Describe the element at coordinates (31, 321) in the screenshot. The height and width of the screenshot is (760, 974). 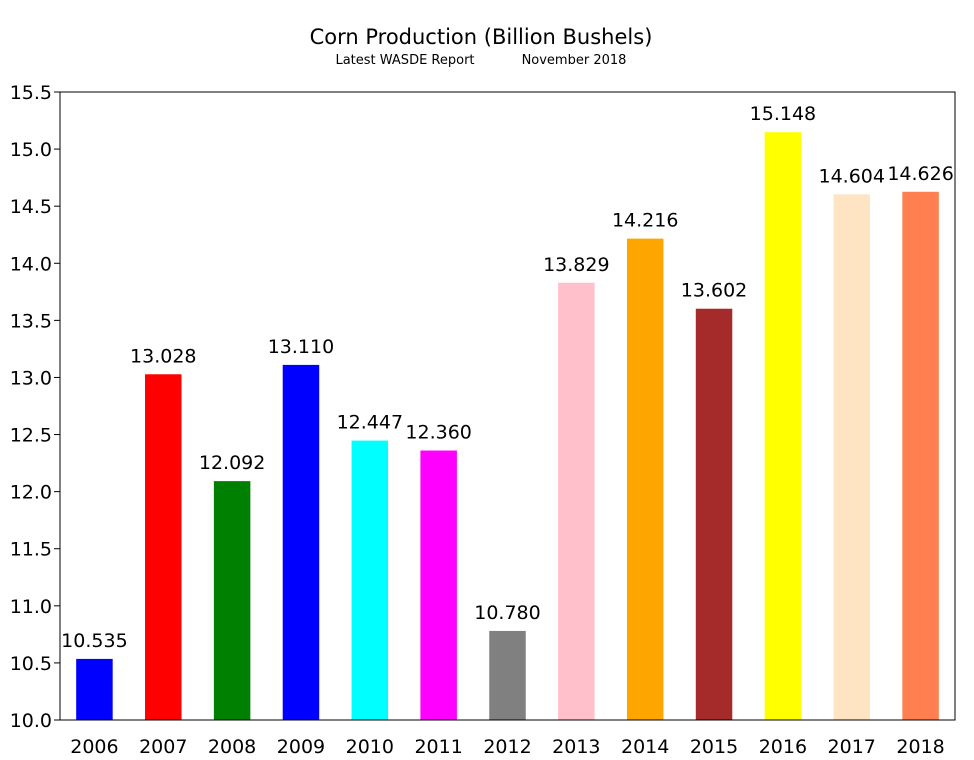
I see `y-tick-label: 13.5` at that location.